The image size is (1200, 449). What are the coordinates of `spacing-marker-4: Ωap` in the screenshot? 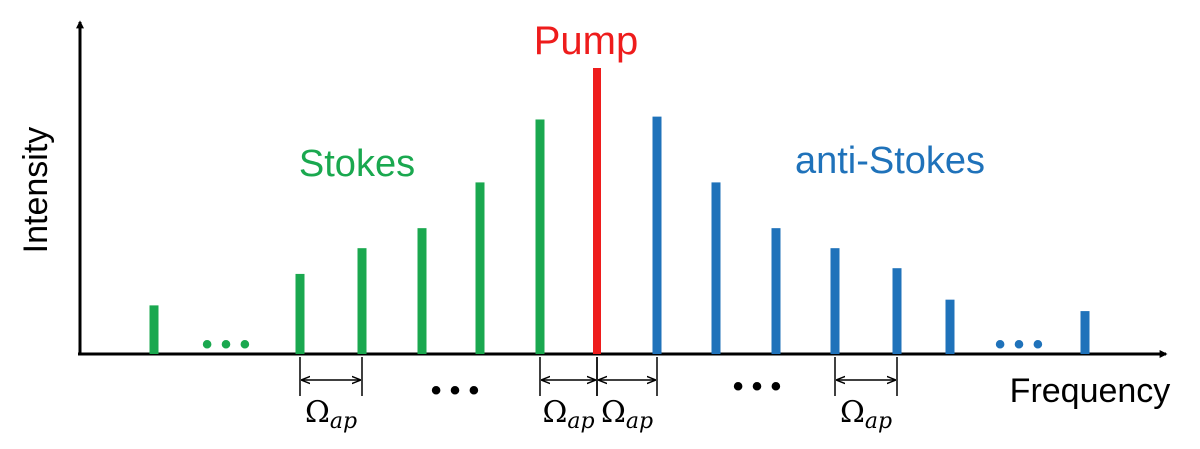 It's located at (866, 395).